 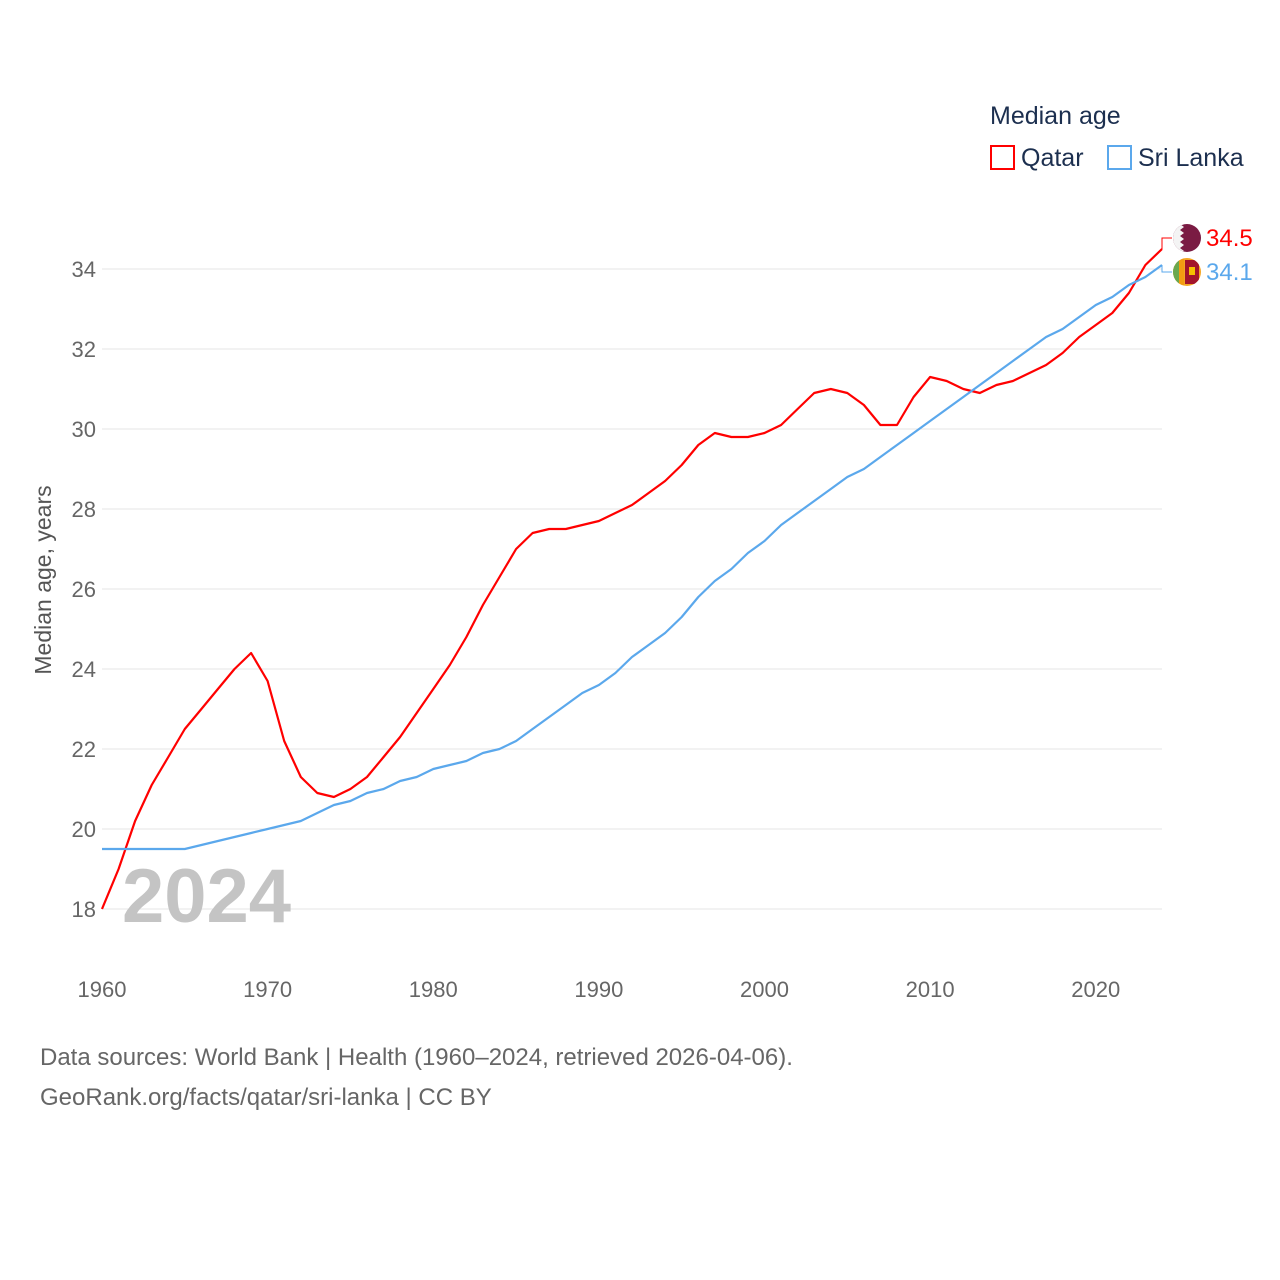 What do you see at coordinates (1229, 238) in the screenshot?
I see `end-value-label: 34.5` at bounding box center [1229, 238].